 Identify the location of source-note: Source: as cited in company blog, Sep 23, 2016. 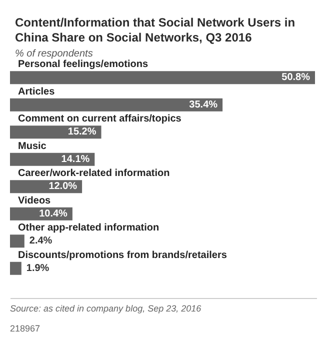
(106, 309).